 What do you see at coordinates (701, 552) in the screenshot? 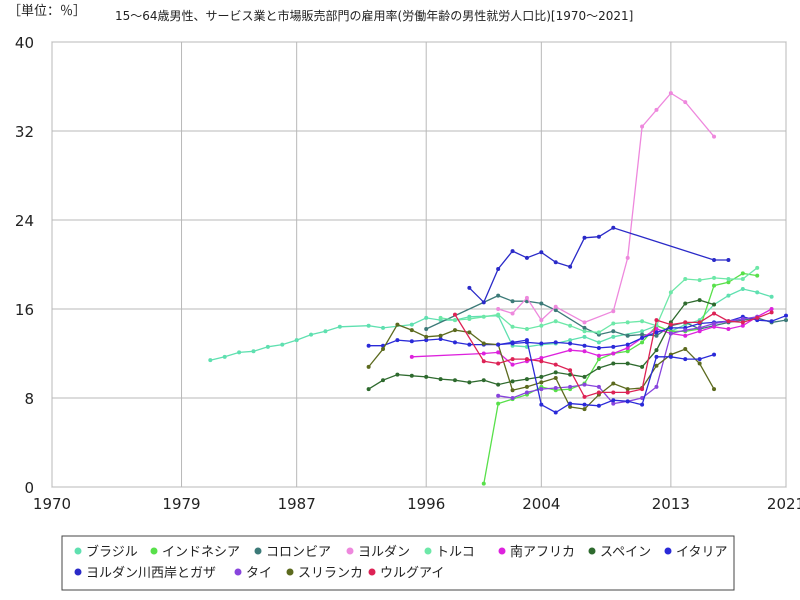
I see `legend-label: イタリア` at bounding box center [701, 552].